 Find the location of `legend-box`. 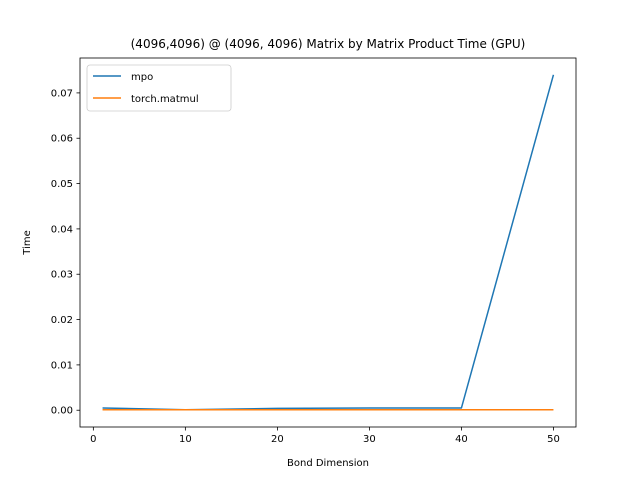

legend-box is located at coordinates (159, 88).